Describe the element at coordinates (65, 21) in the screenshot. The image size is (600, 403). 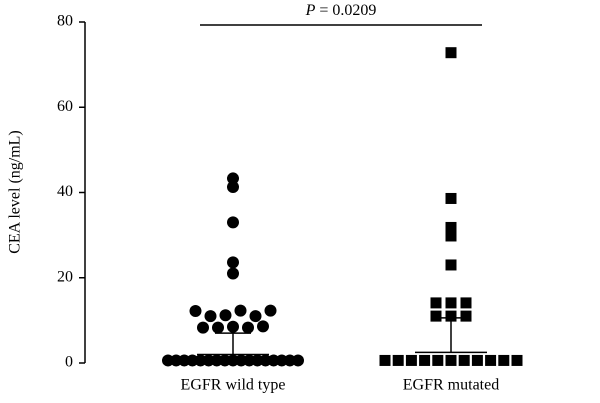
I see `y-tick-label: 80` at that location.